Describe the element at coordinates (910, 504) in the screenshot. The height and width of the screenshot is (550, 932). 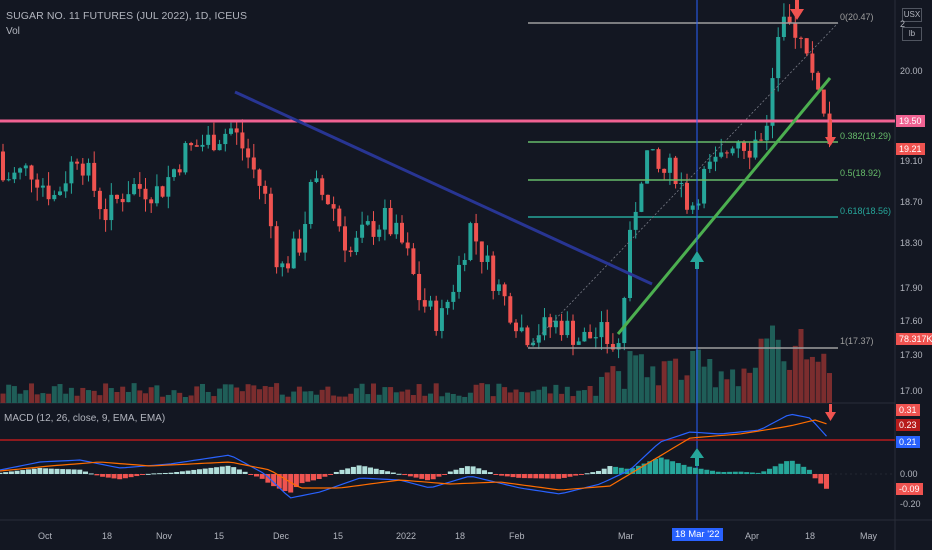
I see `macd-tick: -0.20` at that location.